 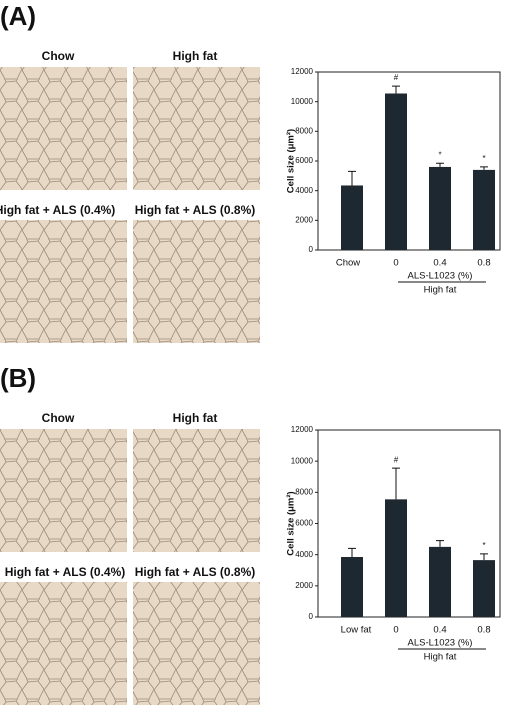 I want to click on x-tick-label: Chow, so click(x=348, y=263).